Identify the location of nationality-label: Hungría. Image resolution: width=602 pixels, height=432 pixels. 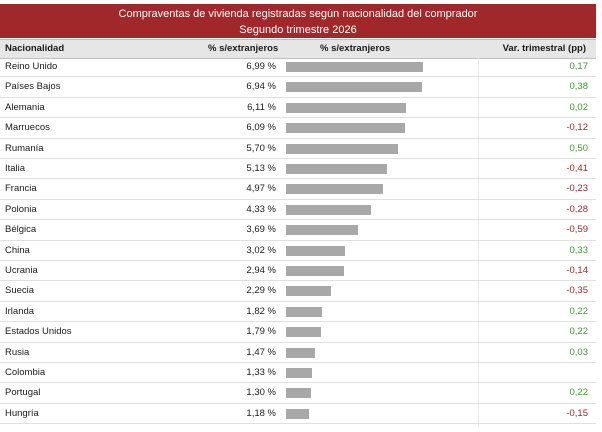
(22, 413).